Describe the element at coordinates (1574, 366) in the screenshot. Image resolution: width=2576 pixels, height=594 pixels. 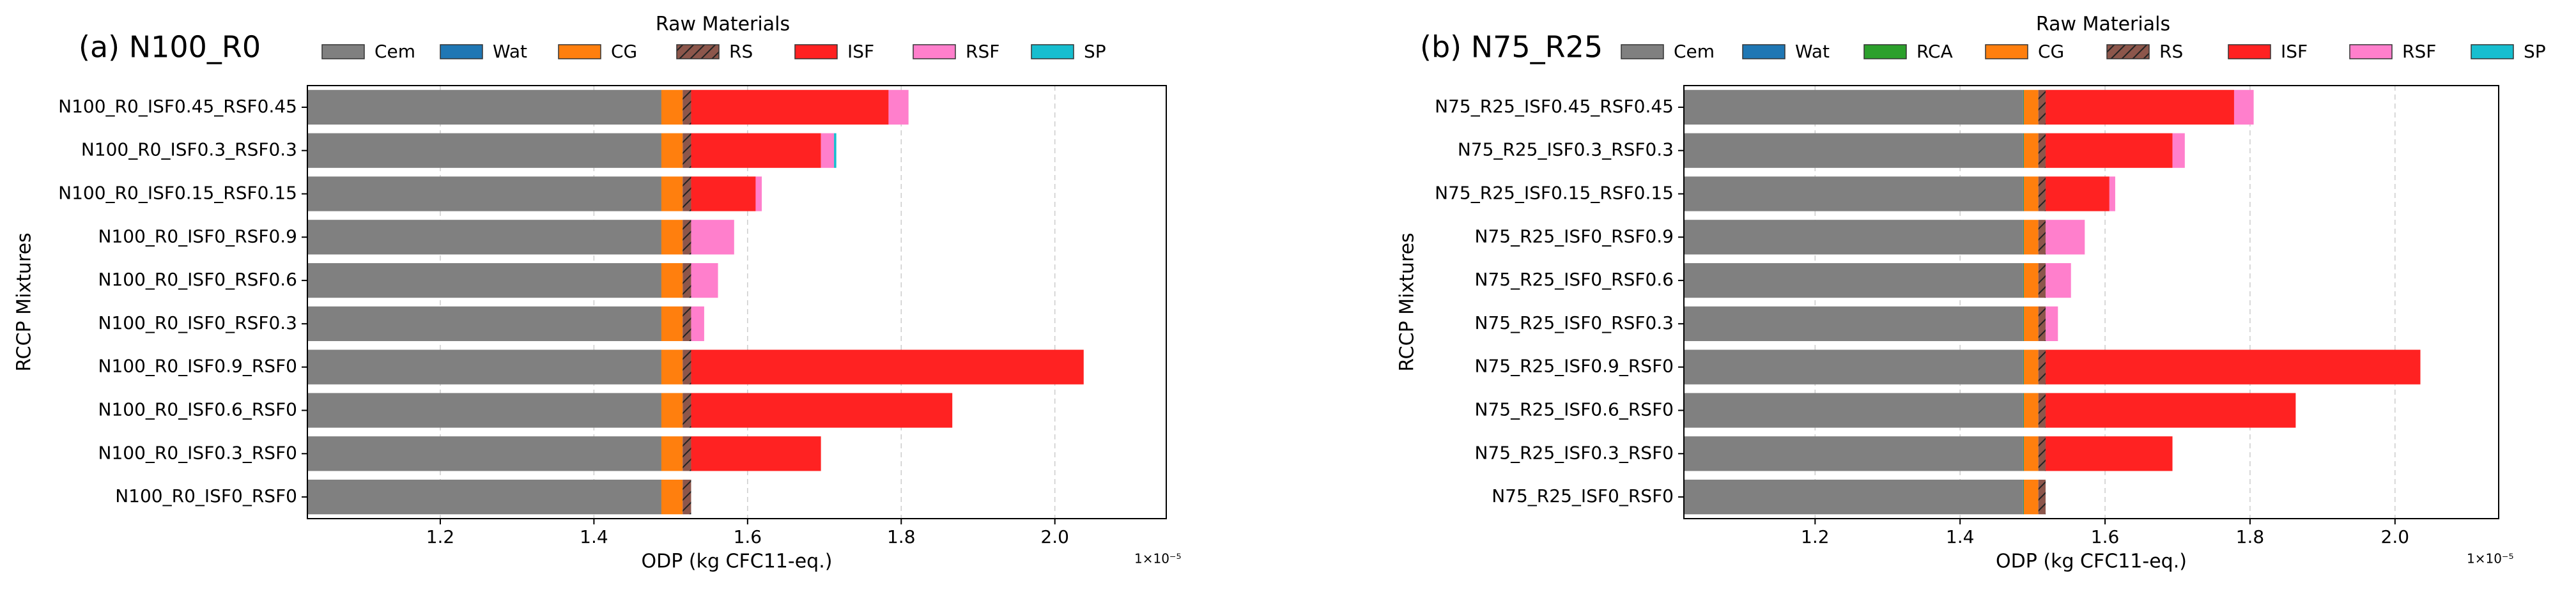
I see `y-tick-label: N75_R25_ISF0.9_RSF0` at that location.